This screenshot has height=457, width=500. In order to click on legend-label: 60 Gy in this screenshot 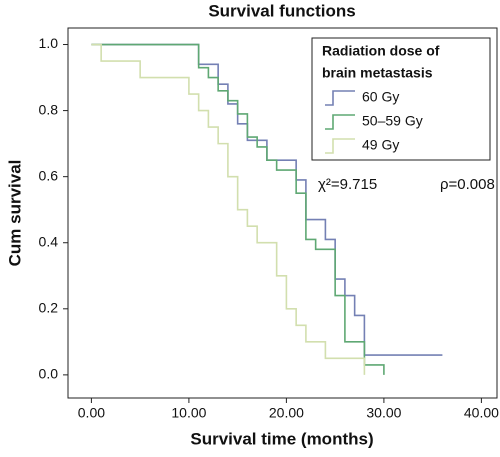, I will do `click(380, 97)`.